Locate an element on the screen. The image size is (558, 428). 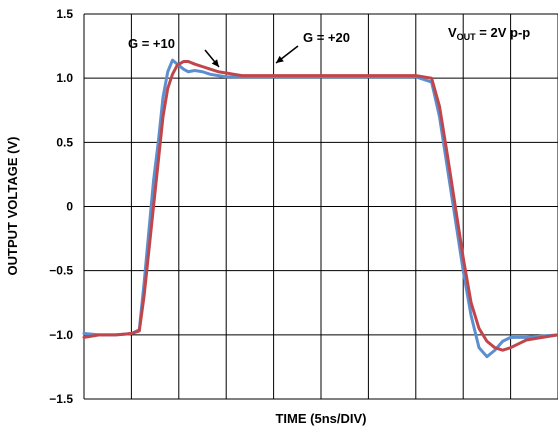
y-axis-ticks: 1.5 1.0 0.5 0 −0.5 −1.0 −1.5 is located at coordinates (61, 206).